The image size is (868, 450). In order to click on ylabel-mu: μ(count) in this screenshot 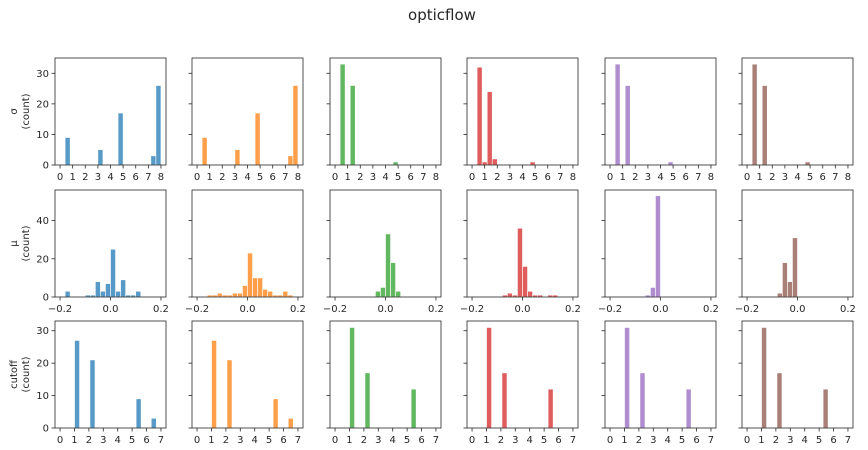, I will do `click(20, 243)`.